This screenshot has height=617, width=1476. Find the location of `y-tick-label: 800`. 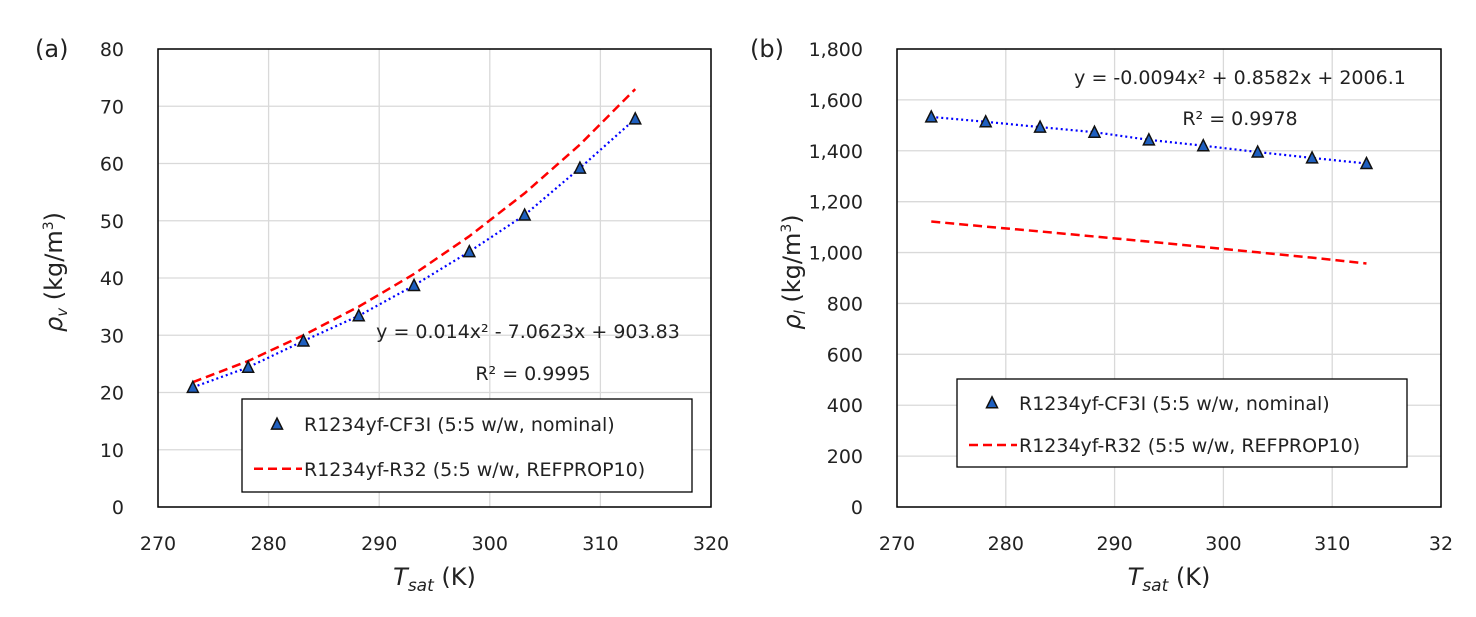

y-tick-label: 800 is located at coordinates (845, 304).